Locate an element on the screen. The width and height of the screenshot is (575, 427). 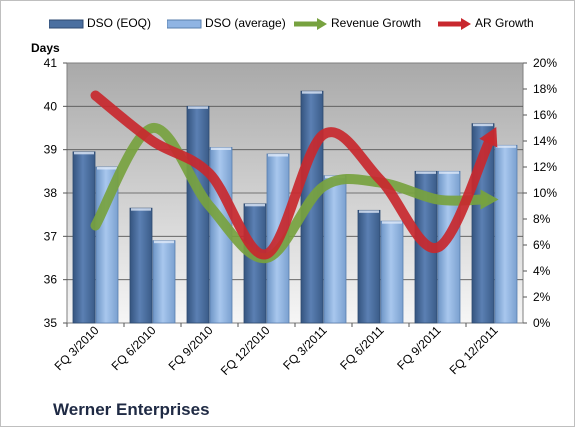
arrowhead-ar-growth is located at coordinates (488, 137).